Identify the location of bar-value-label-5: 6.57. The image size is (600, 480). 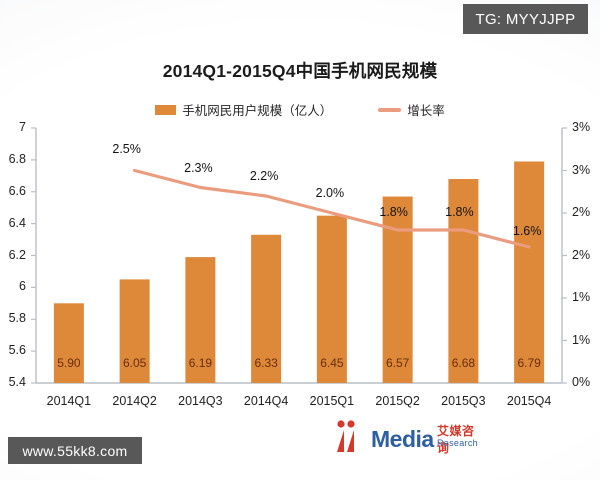
(397, 363).